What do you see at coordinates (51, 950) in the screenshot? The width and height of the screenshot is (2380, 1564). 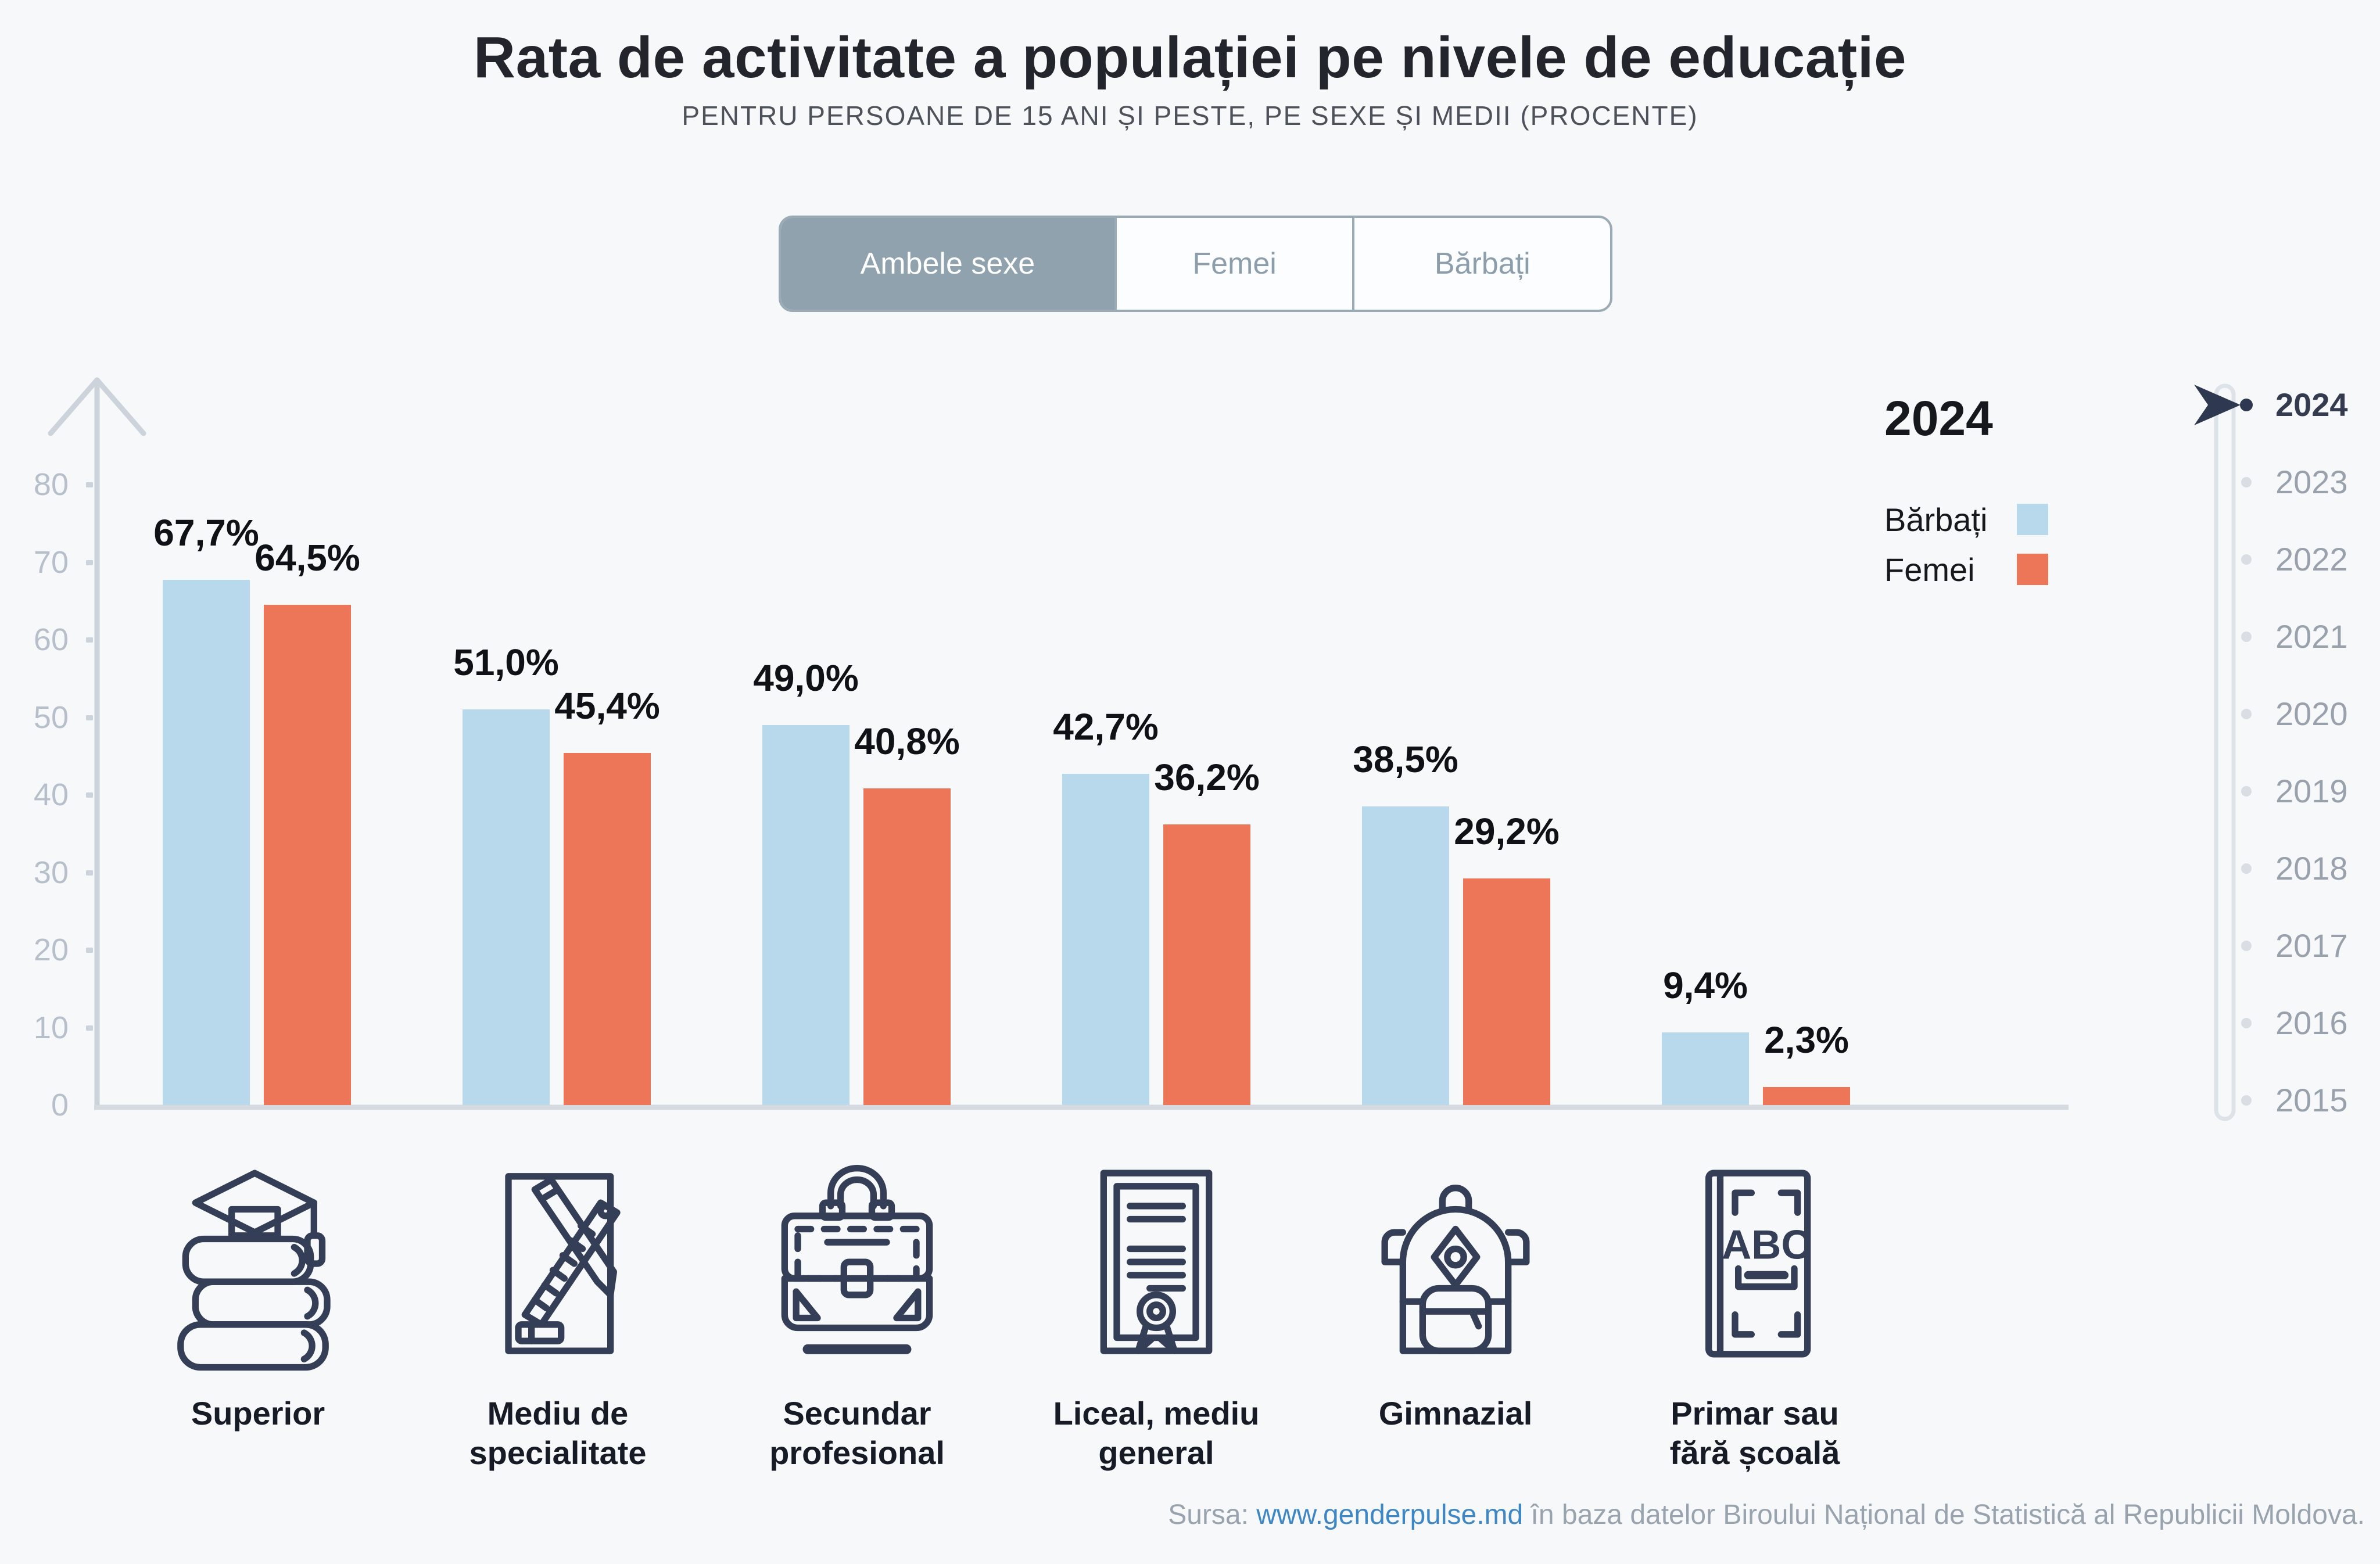 I see `y-tick-label: 20` at bounding box center [51, 950].